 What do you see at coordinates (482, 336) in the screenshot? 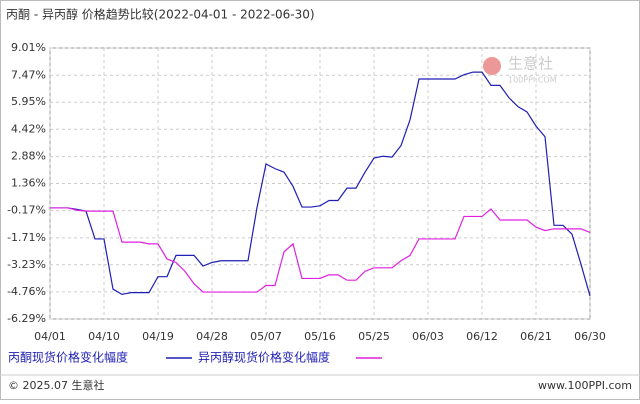
I see `x-tick-label: 06/12` at bounding box center [482, 336].